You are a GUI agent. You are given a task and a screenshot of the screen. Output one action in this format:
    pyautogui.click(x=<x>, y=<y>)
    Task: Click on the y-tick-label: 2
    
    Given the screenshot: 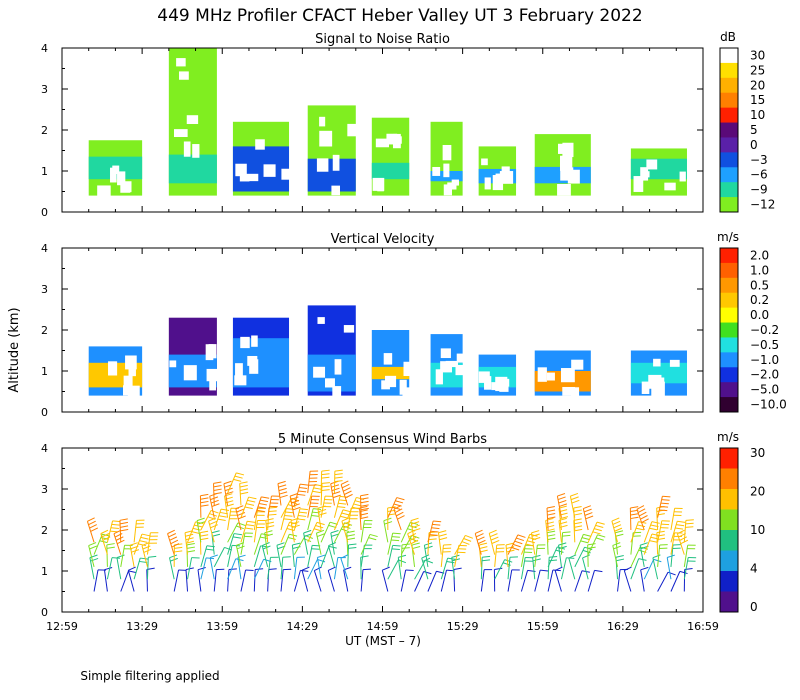 What is the action you would take?
    pyautogui.click(x=44, y=130)
    